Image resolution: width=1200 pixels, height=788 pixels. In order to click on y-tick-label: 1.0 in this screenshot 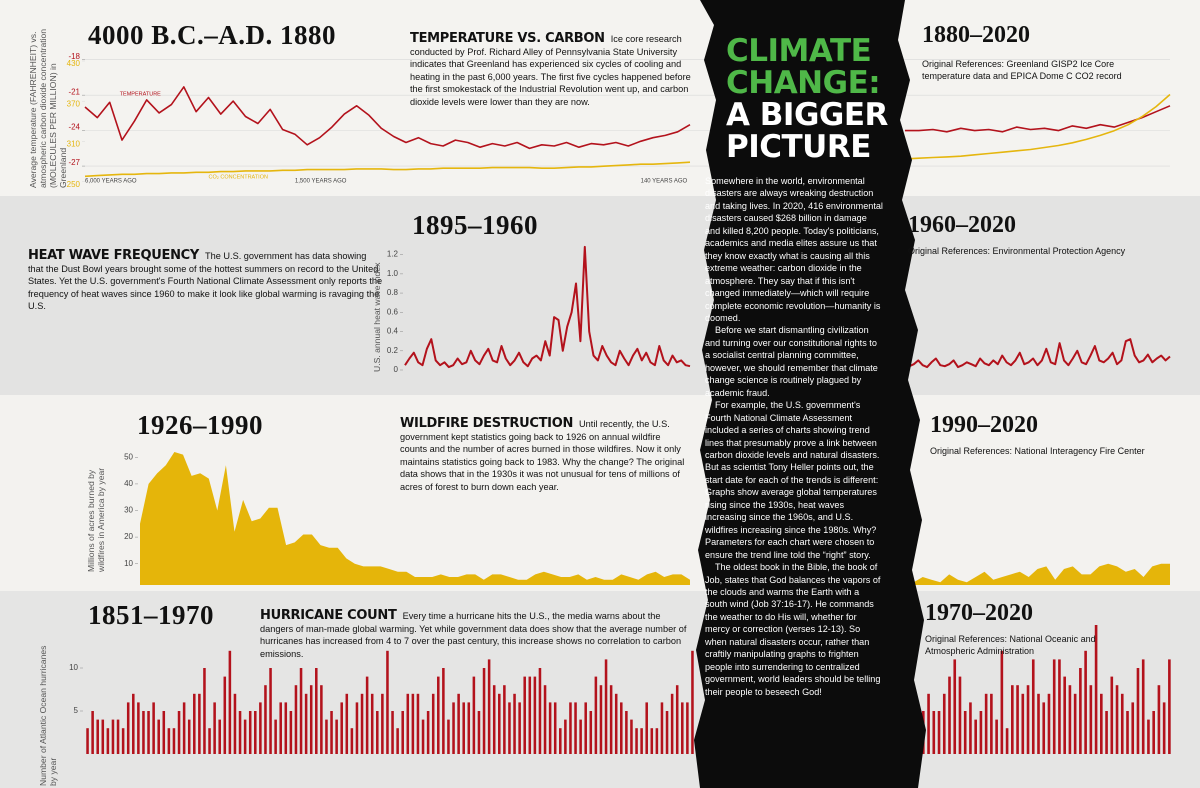, I will do `click(393, 273)`.